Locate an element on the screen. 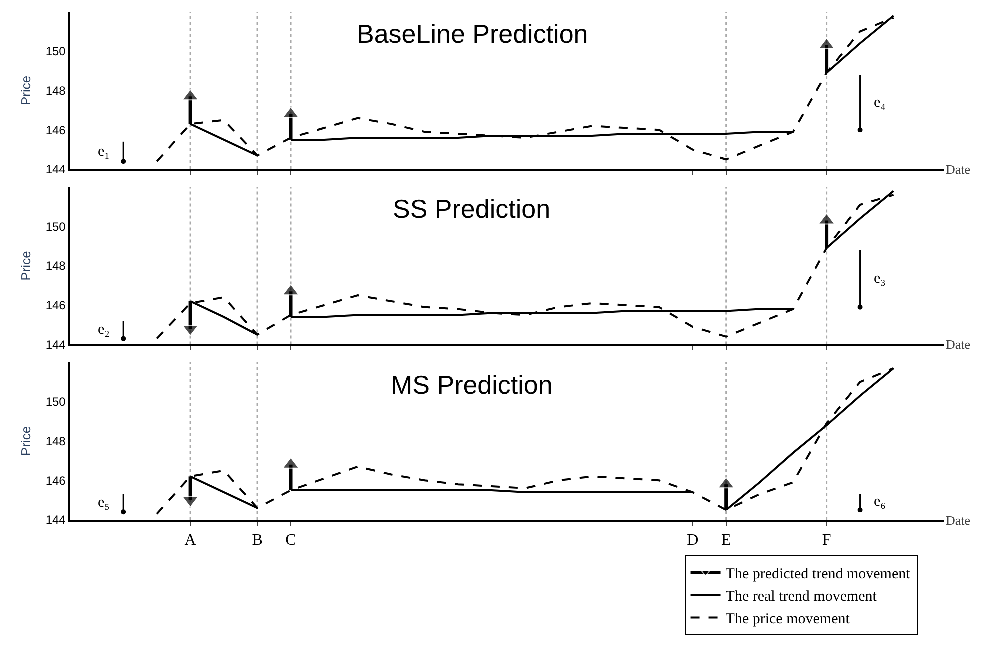  annotation: e₄ is located at coordinates (880, 103).